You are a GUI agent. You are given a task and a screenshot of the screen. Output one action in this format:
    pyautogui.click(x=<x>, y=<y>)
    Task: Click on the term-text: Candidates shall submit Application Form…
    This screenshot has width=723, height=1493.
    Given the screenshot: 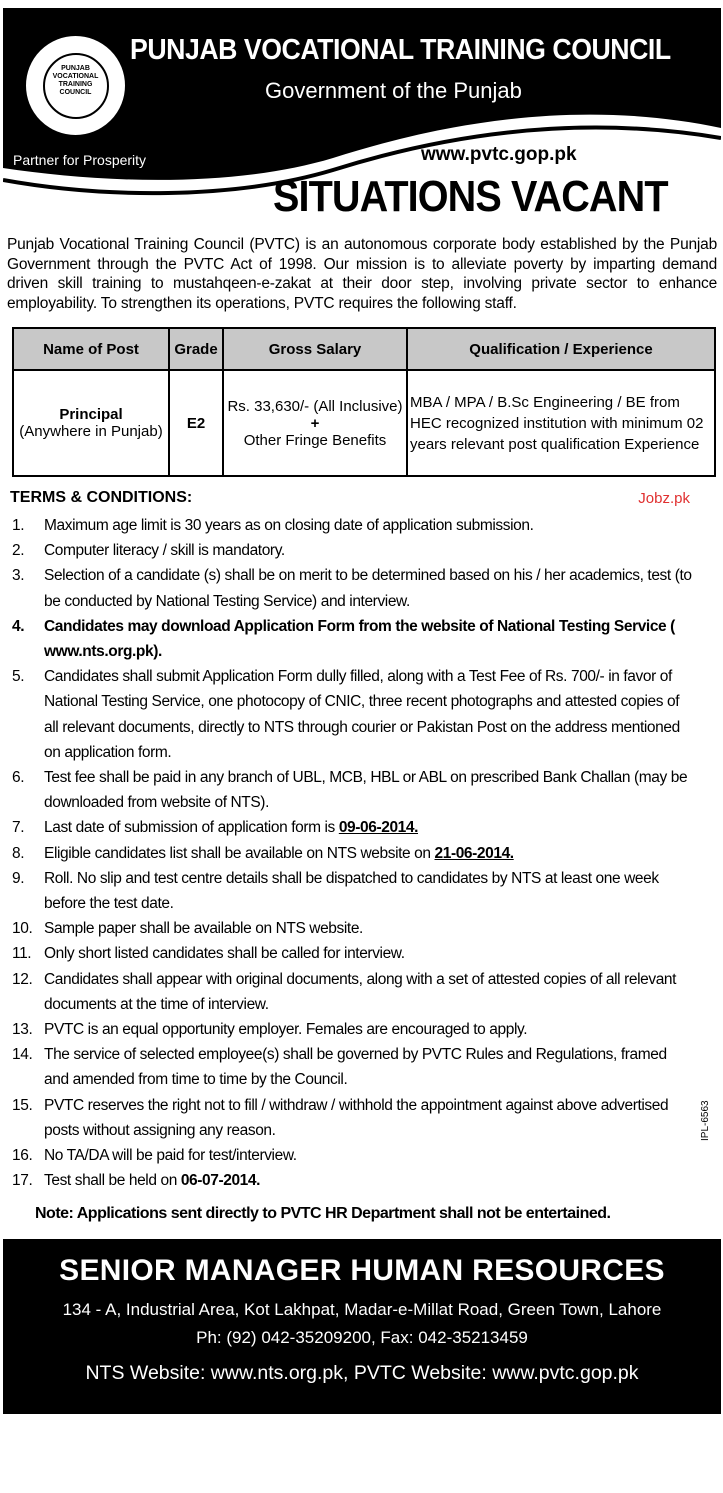 What is the action you would take?
    pyautogui.click(x=368, y=714)
    